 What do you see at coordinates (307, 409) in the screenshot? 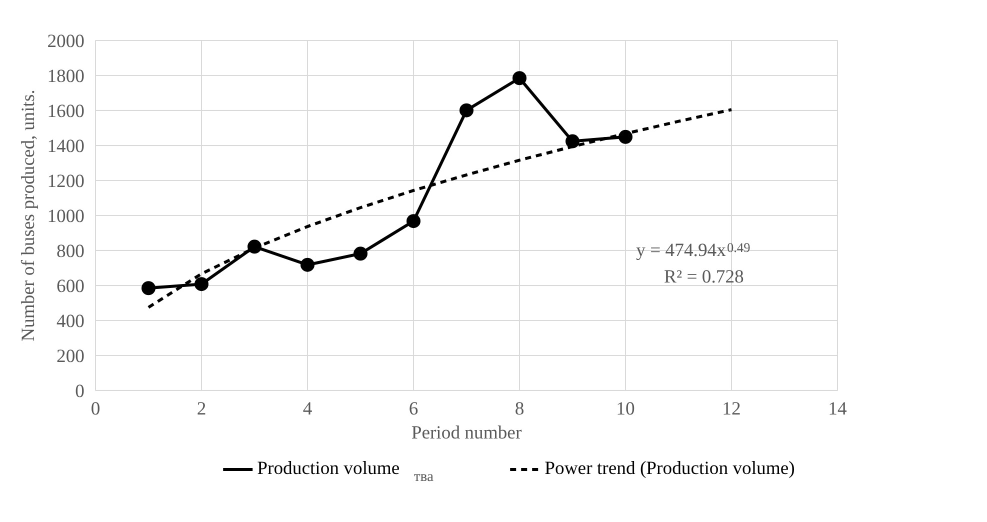
I see `x-tick-label: 4` at bounding box center [307, 409].